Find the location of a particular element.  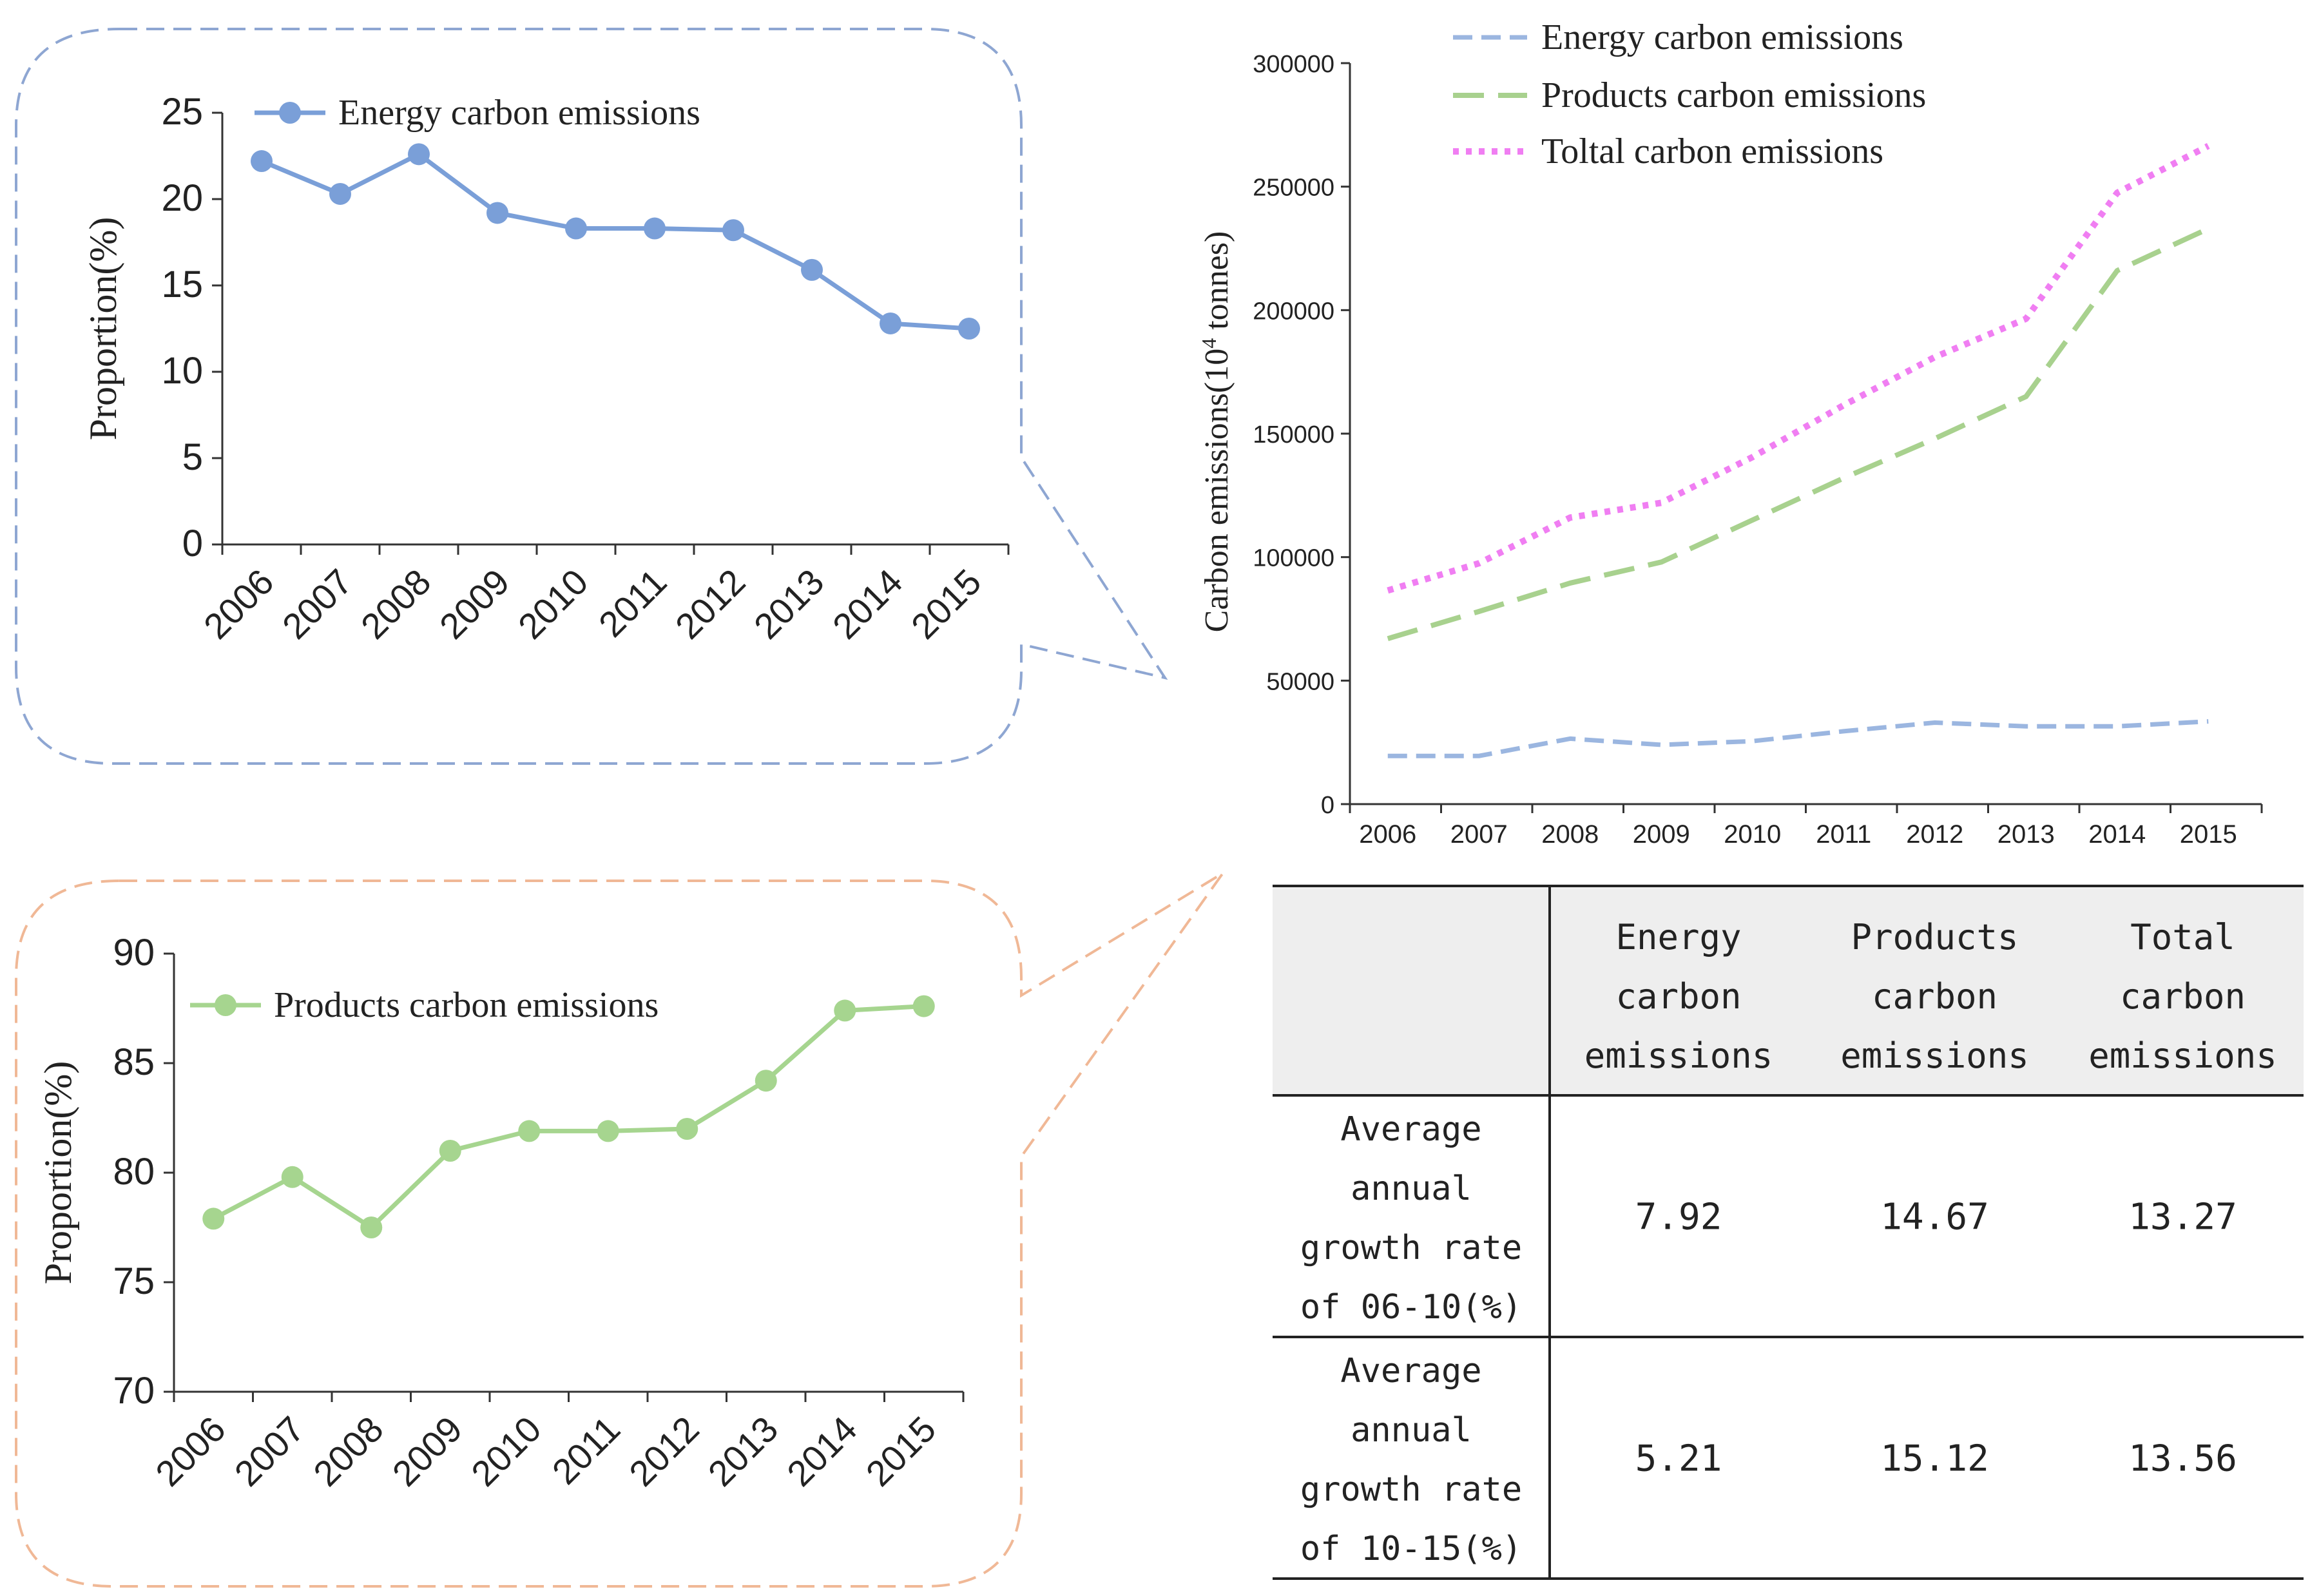

table-row-label-line: of 10-15(%) is located at coordinates (1411, 1549).